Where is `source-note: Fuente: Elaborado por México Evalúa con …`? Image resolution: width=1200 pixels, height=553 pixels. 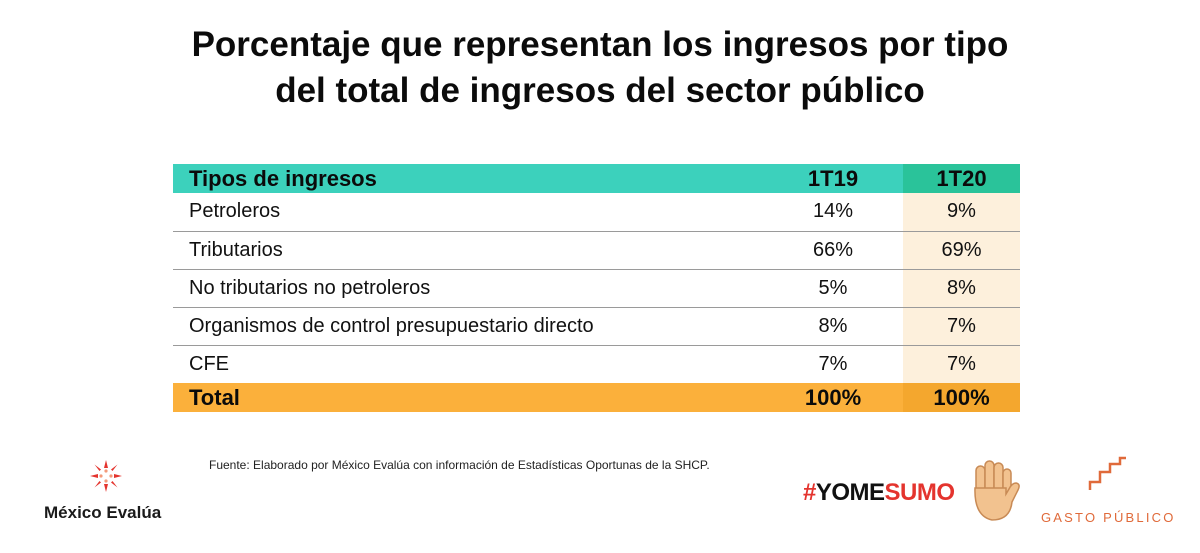 source-note: Fuente: Elaborado por México Evalúa con … is located at coordinates (459, 465).